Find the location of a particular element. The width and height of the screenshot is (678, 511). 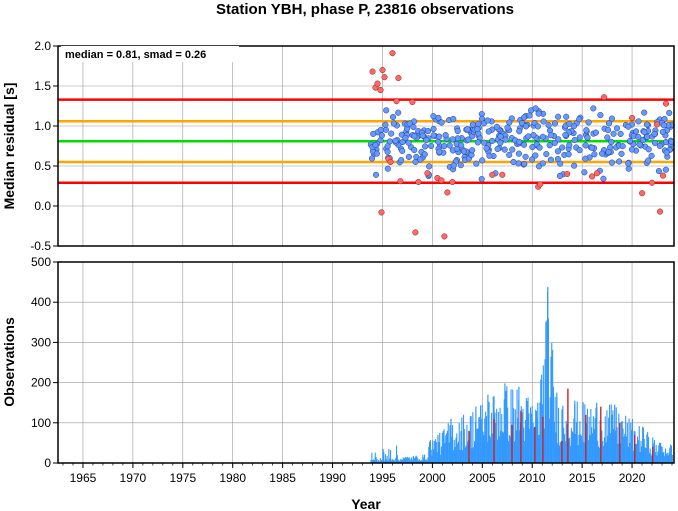

y-tick-label: 1.5 is located at coordinates (42, 86).